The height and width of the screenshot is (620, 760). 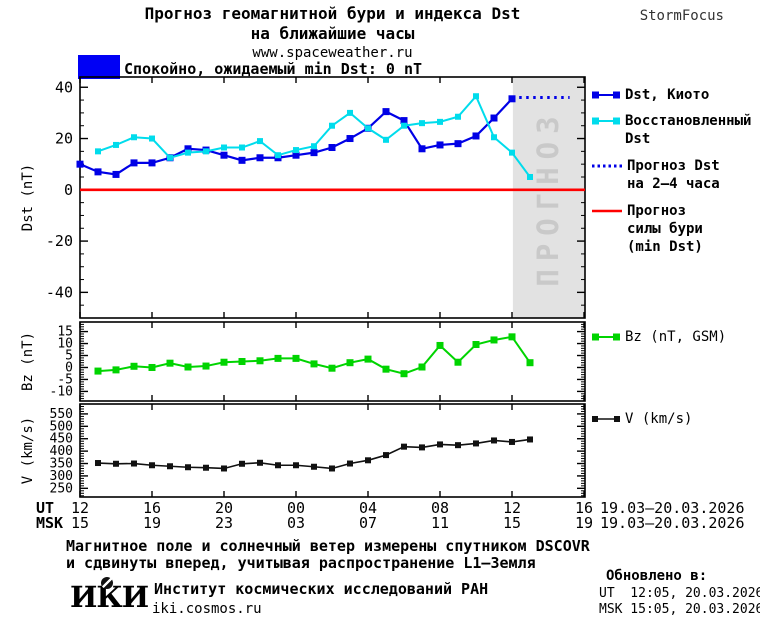 What do you see at coordinates (673, 175) in the screenshot?
I see `legend-label: Прогноз Dst на 2–4 часа` at bounding box center [673, 175].